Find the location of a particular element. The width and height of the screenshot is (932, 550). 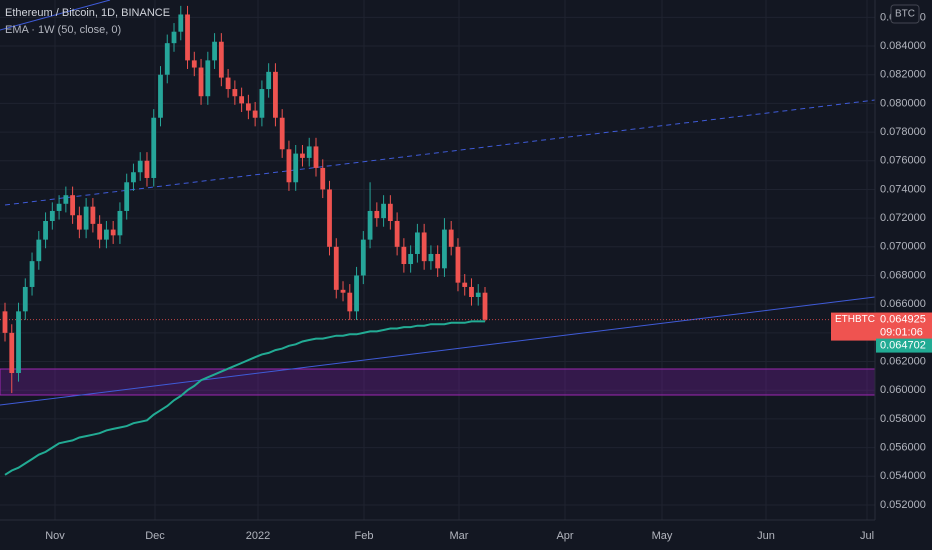

indicator-legend: EMA · 1W (50, close, 0) is located at coordinates (63, 30).